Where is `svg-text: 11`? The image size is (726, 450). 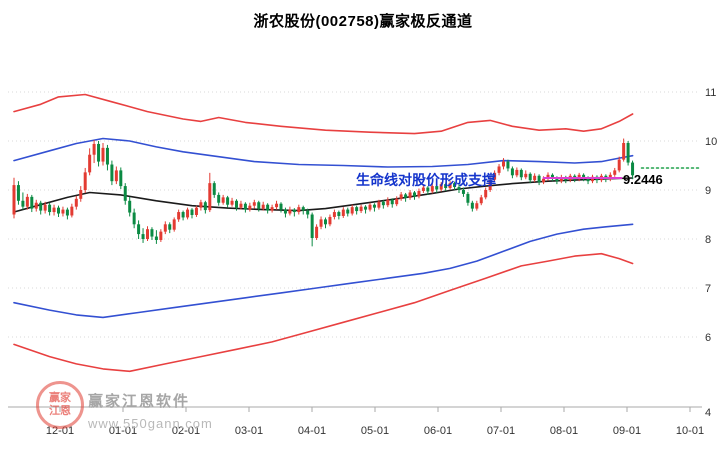 svg-text: 11 is located at coordinates (710, 93).